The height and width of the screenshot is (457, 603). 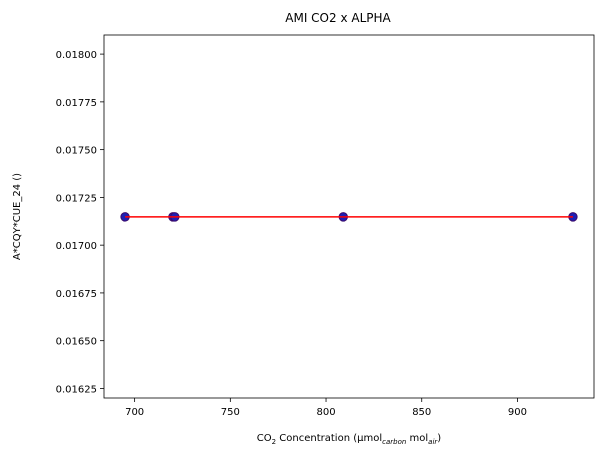 What do you see at coordinates (76, 342) in the screenshot?
I see `y-tick-label: 0.01650` at bounding box center [76, 342].